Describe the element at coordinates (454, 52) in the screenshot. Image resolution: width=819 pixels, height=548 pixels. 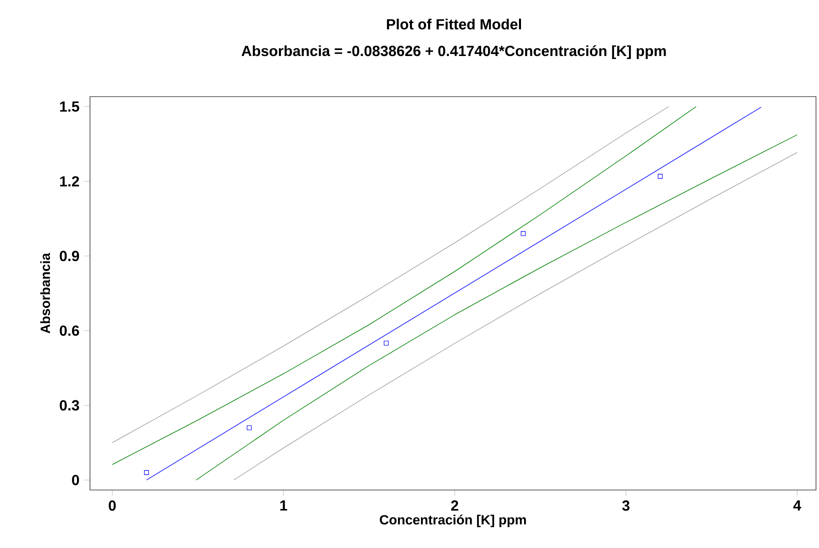
I see `chart-subtitle: Absorbancia = -0.0838626 + 0.417404*Concentración [K] ppm` at that location.